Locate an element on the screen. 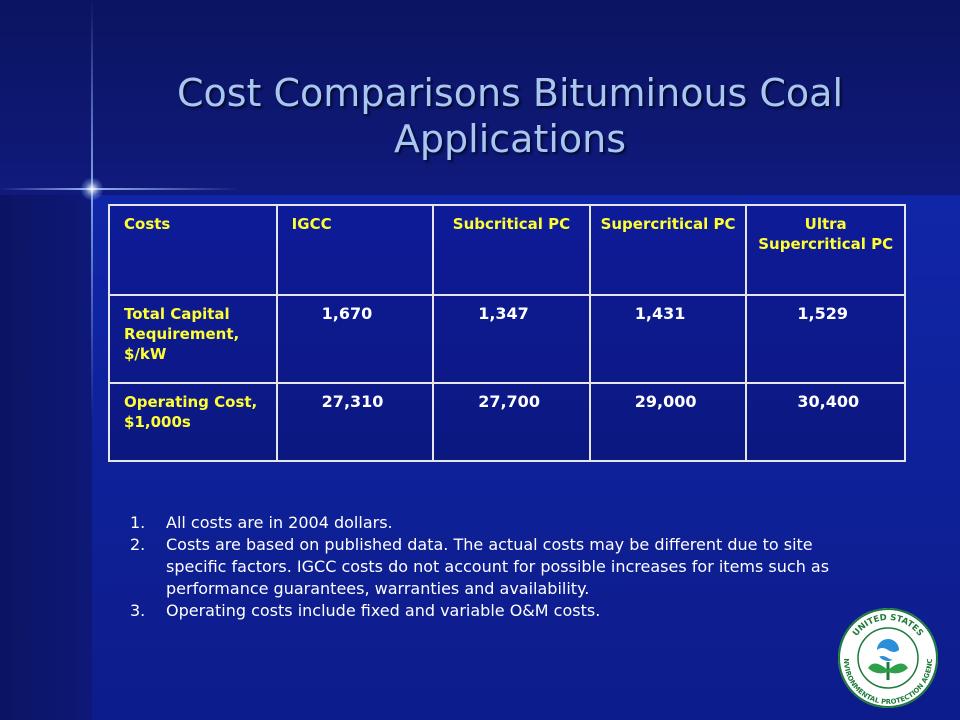 The height and width of the screenshot is (720, 960). row-label-capital: Total Capital Requirement, $/kW is located at coordinates (193, 339).